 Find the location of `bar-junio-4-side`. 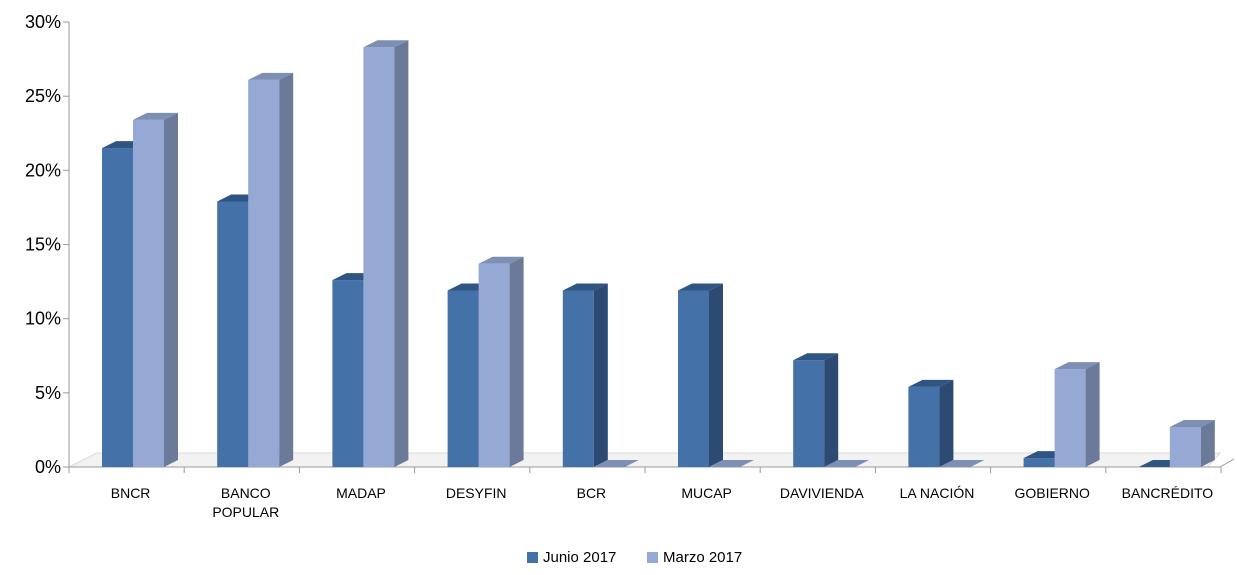

bar-junio-4-side is located at coordinates (600, 375).